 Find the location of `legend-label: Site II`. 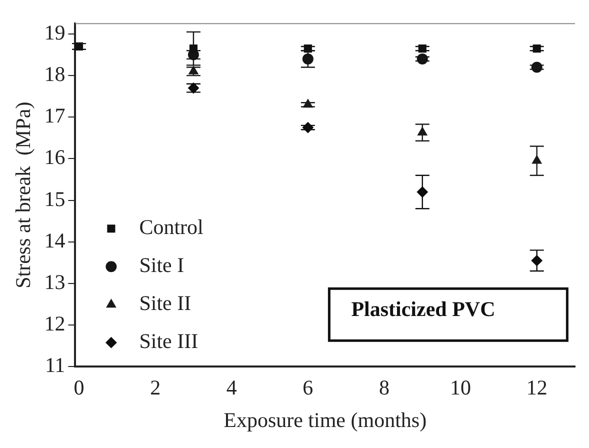

legend-label: Site II is located at coordinates (165, 303).